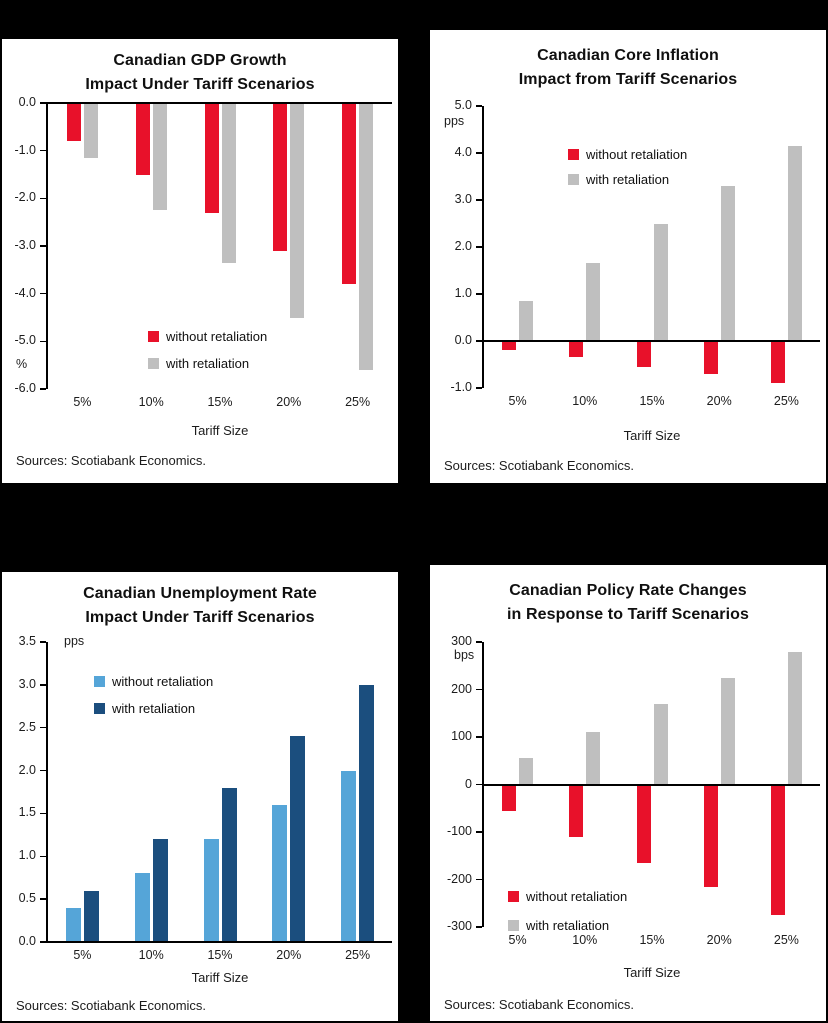  What do you see at coordinates (25, 245) in the screenshot?
I see `y-tick-label: -3.0` at bounding box center [25, 245].